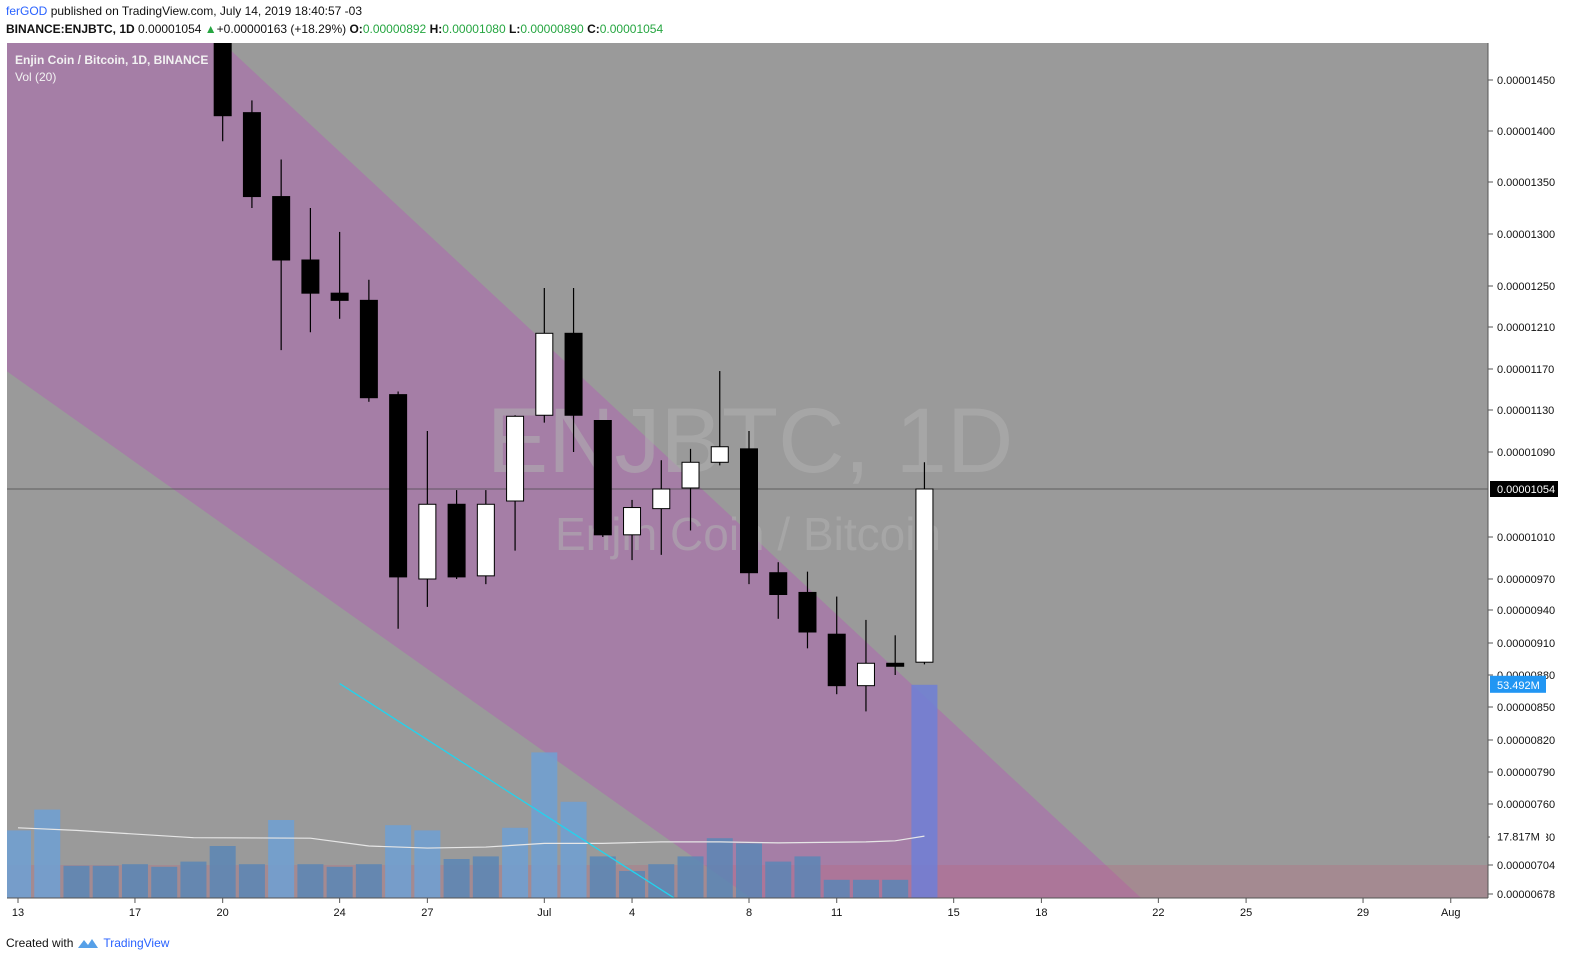  What do you see at coordinates (507, 790) in the screenshot?
I see `trend-line` at bounding box center [507, 790].